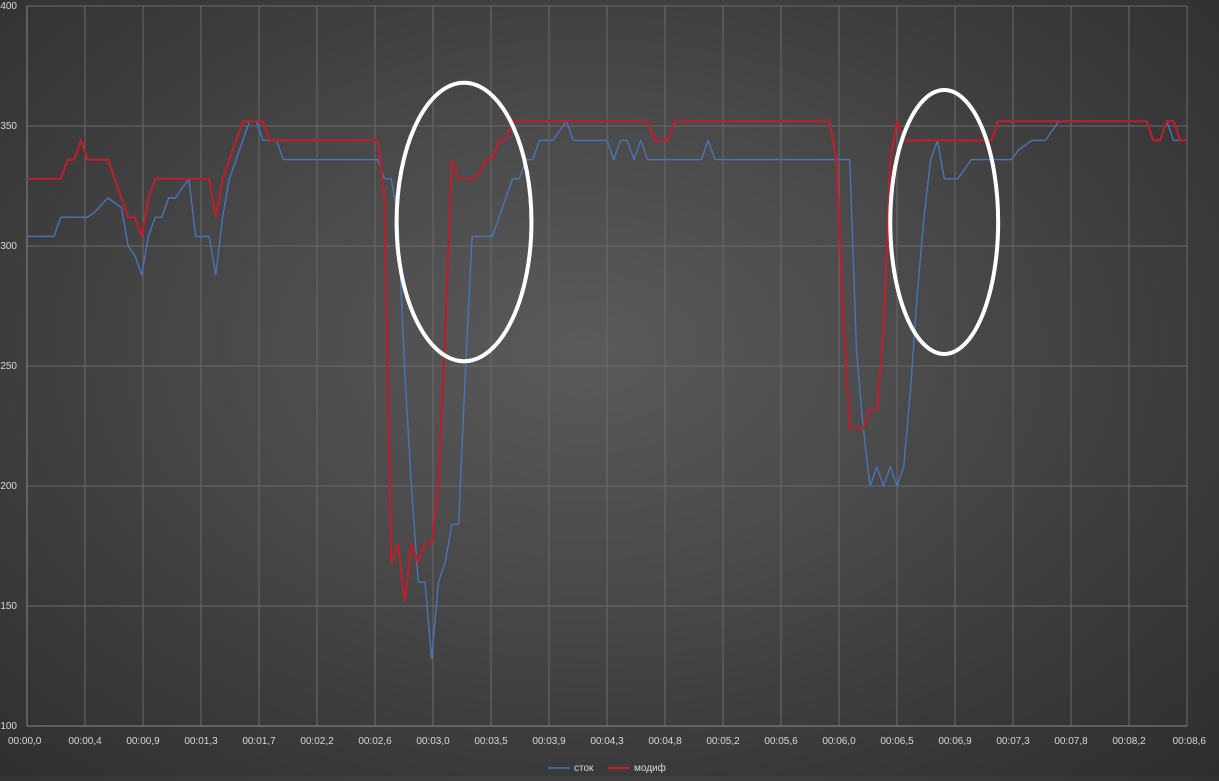 This screenshot has height=781, width=1219. I want to click on x-tick-label: 00:07,3, so click(1013, 741).